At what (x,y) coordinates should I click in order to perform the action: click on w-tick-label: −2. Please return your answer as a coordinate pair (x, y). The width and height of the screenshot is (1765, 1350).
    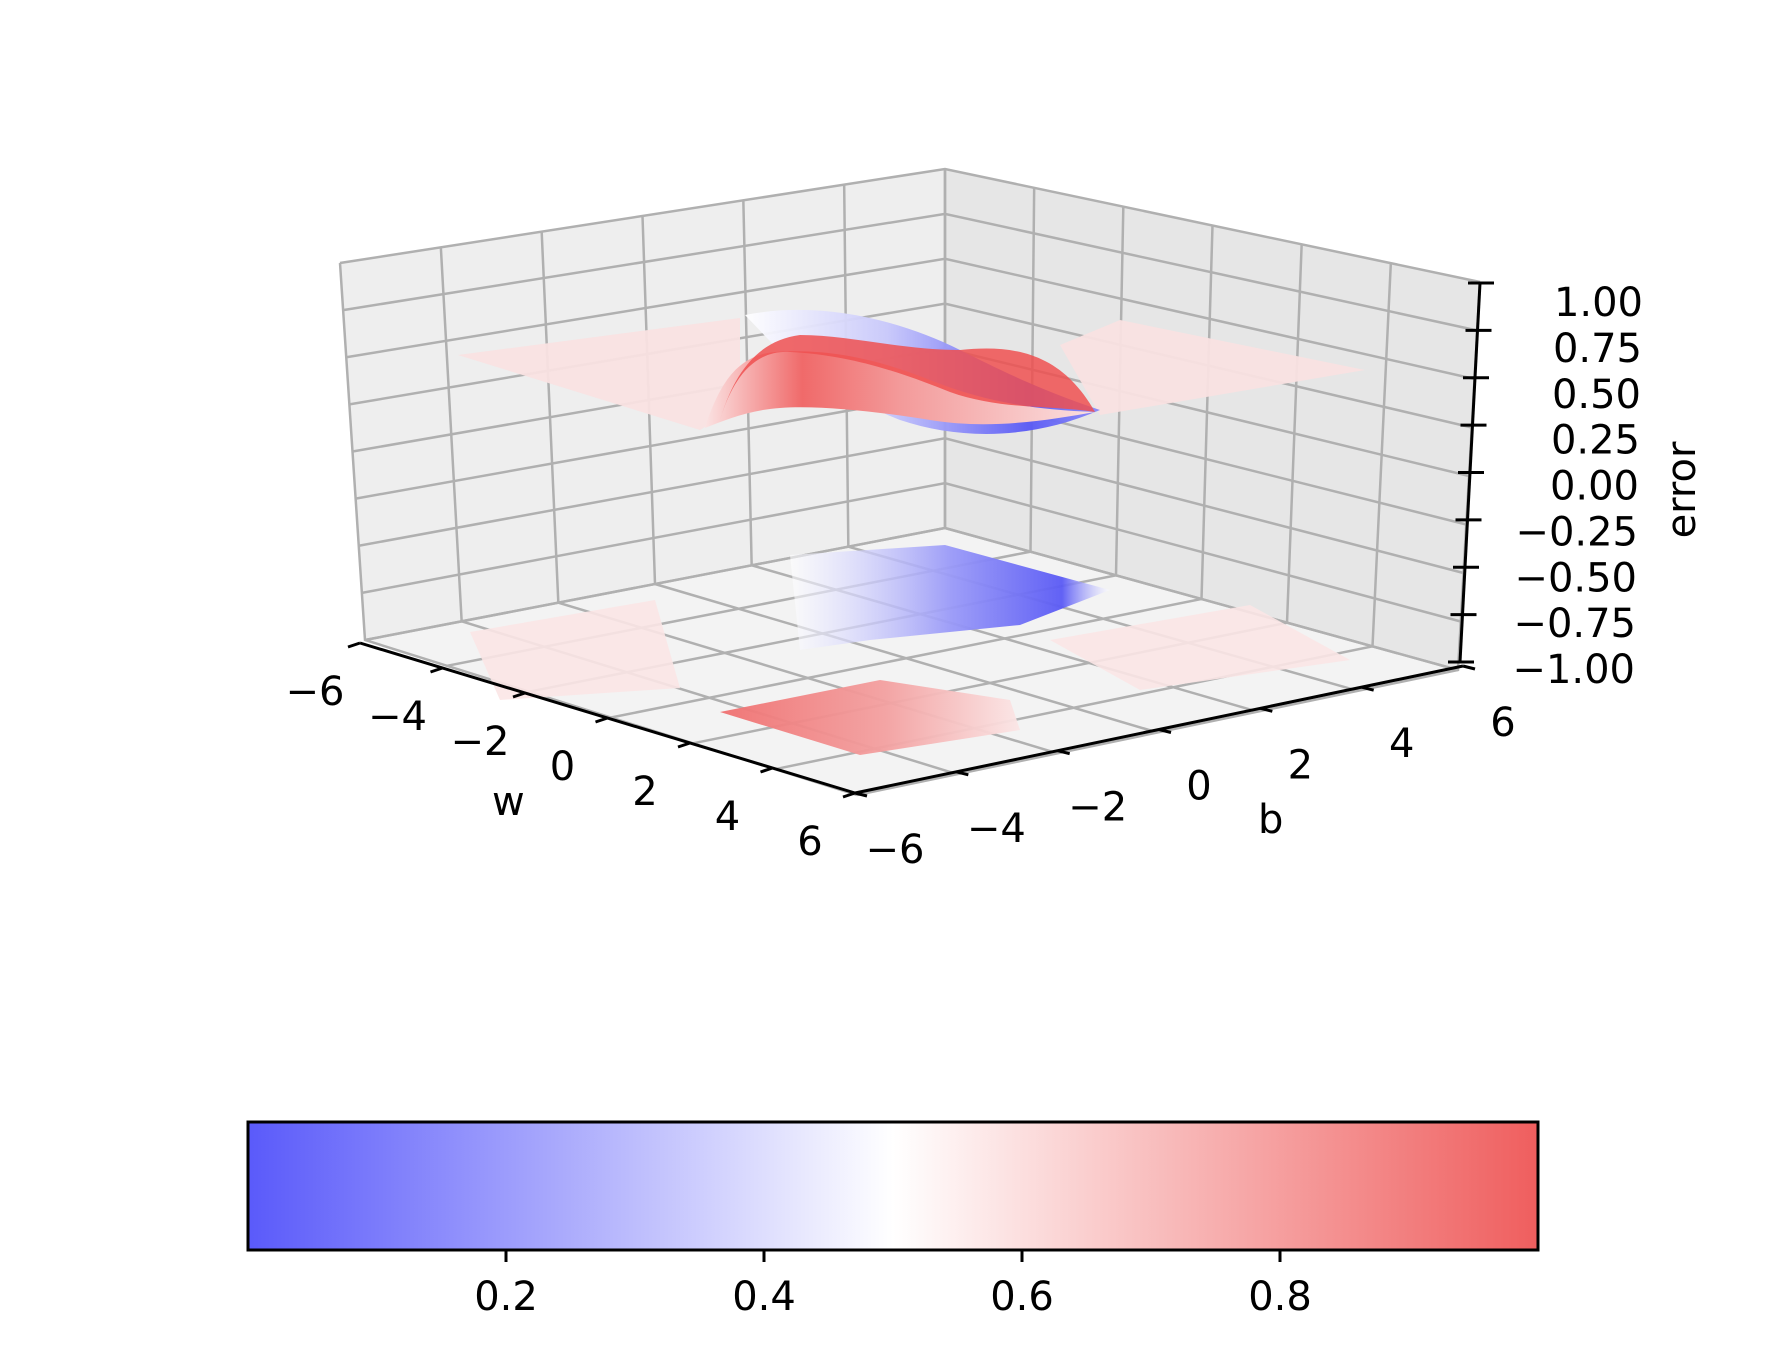
    Looking at the image, I should click on (480, 742).